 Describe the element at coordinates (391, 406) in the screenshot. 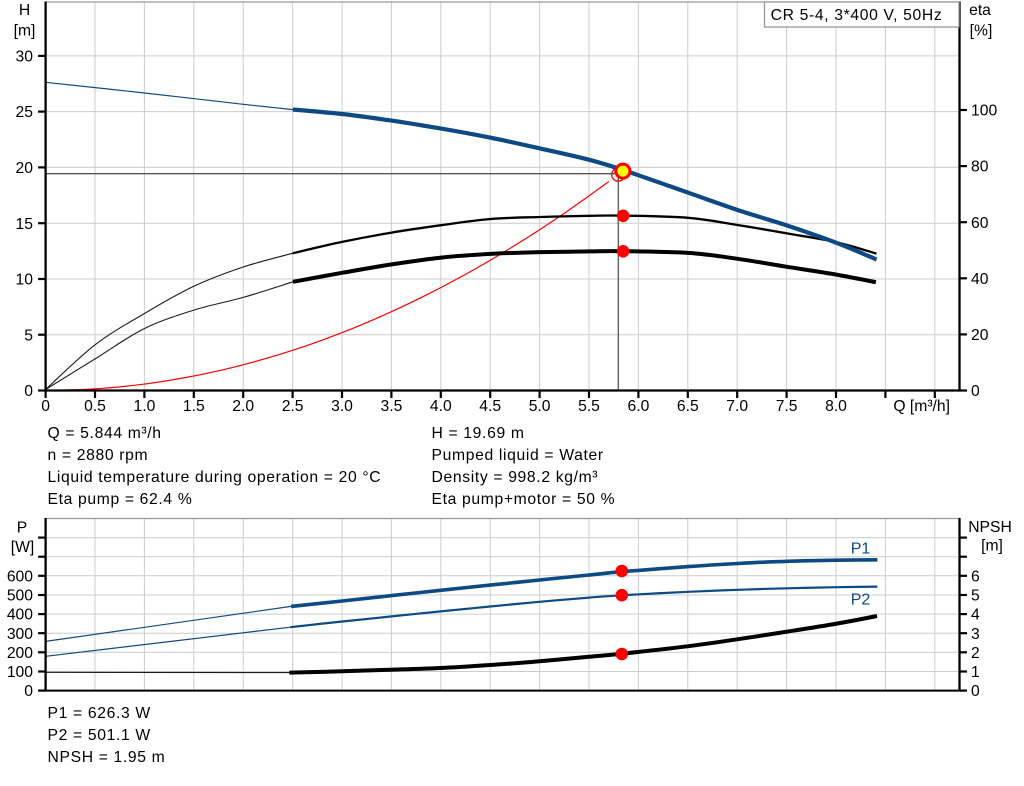

I see `svg-text: 3.5` at that location.